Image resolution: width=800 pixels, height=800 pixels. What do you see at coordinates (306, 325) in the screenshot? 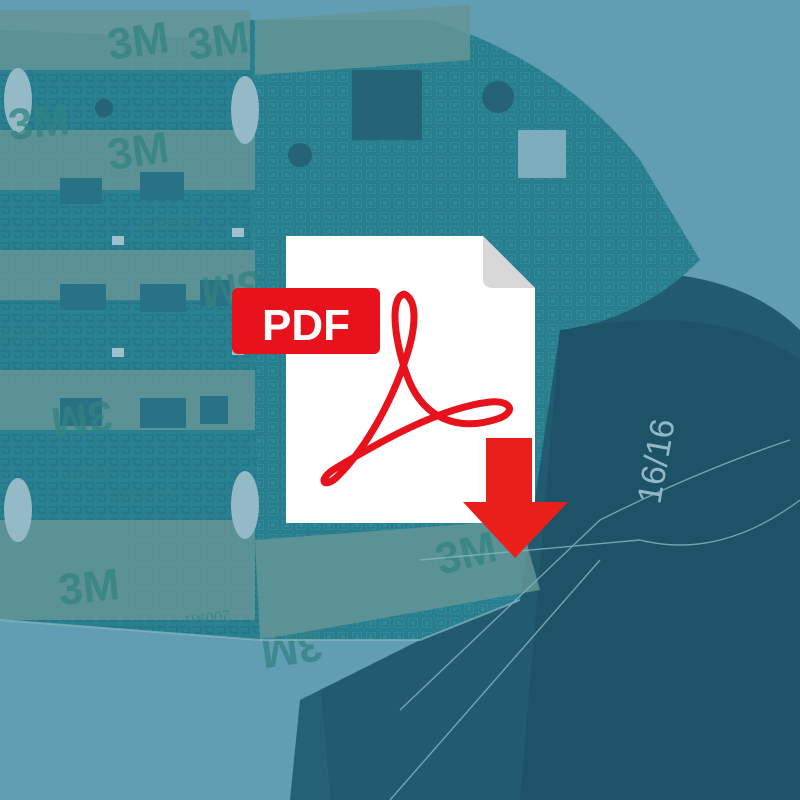
I see `pdf-badge-text: PDF` at bounding box center [306, 325].